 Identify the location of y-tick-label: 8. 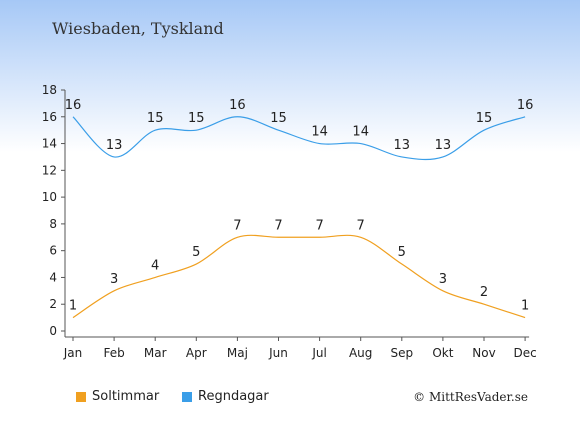
(53, 224).